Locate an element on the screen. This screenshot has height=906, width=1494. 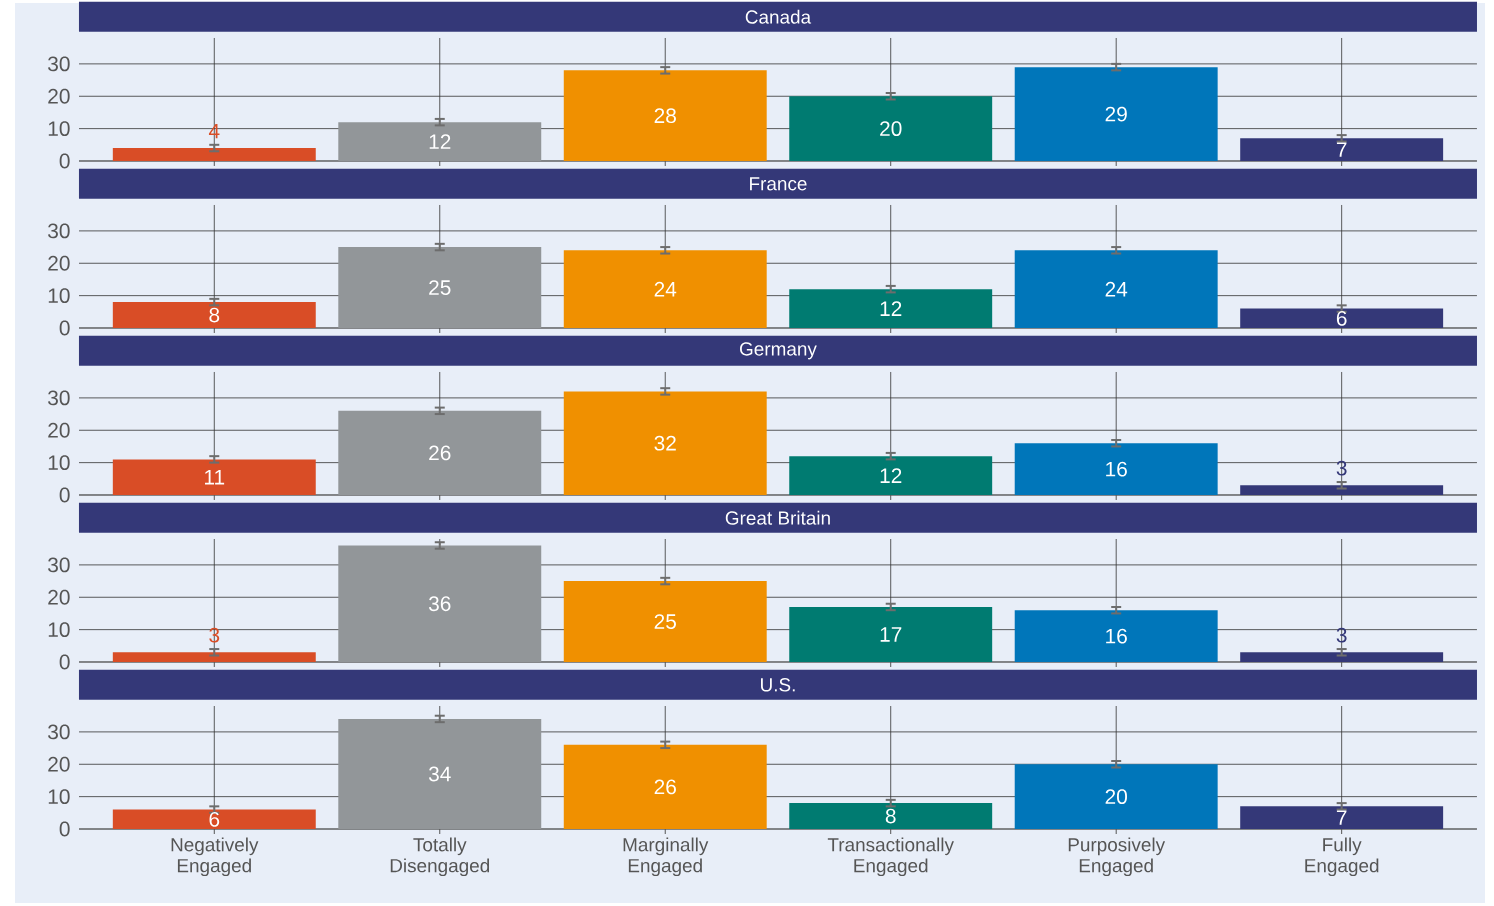
data-label: 32 is located at coordinates (665, 443).